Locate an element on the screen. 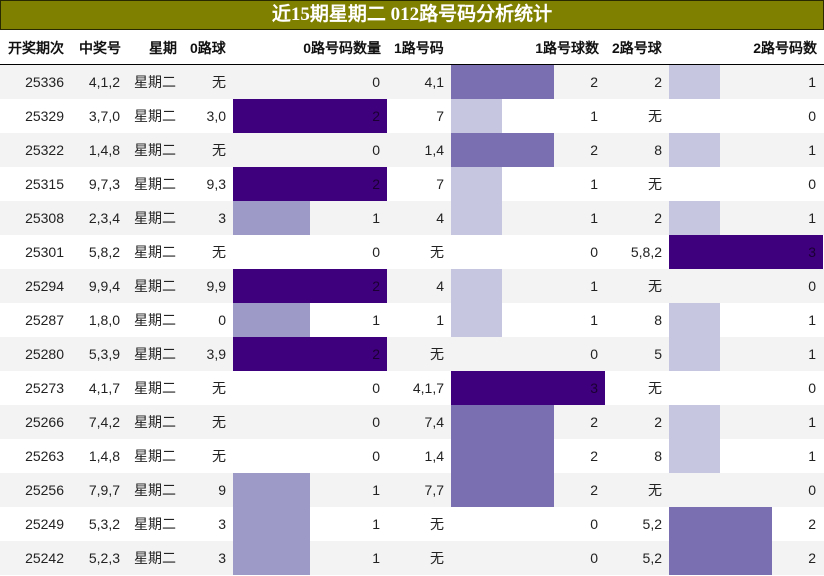  table-row: 25336 4,1,2 星期二 无 0 4,1 2 2 1 is located at coordinates (412, 82).